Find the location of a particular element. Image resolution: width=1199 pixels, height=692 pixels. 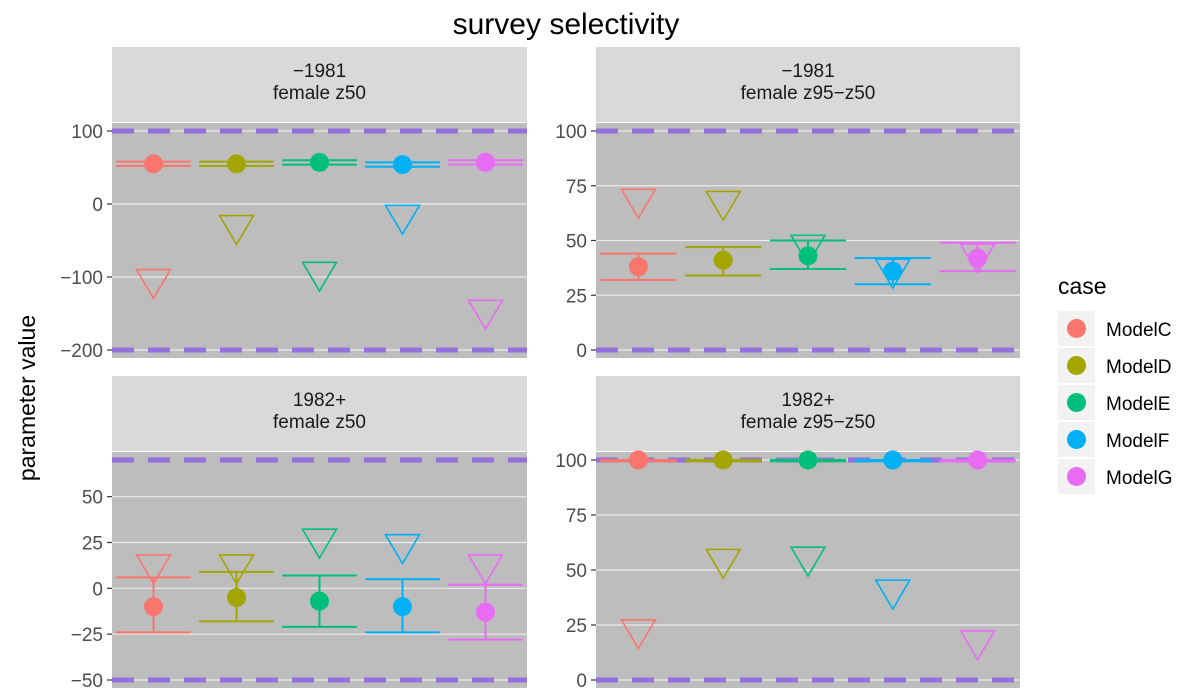

y-tick-label: −25 is located at coordinates (87, 635).